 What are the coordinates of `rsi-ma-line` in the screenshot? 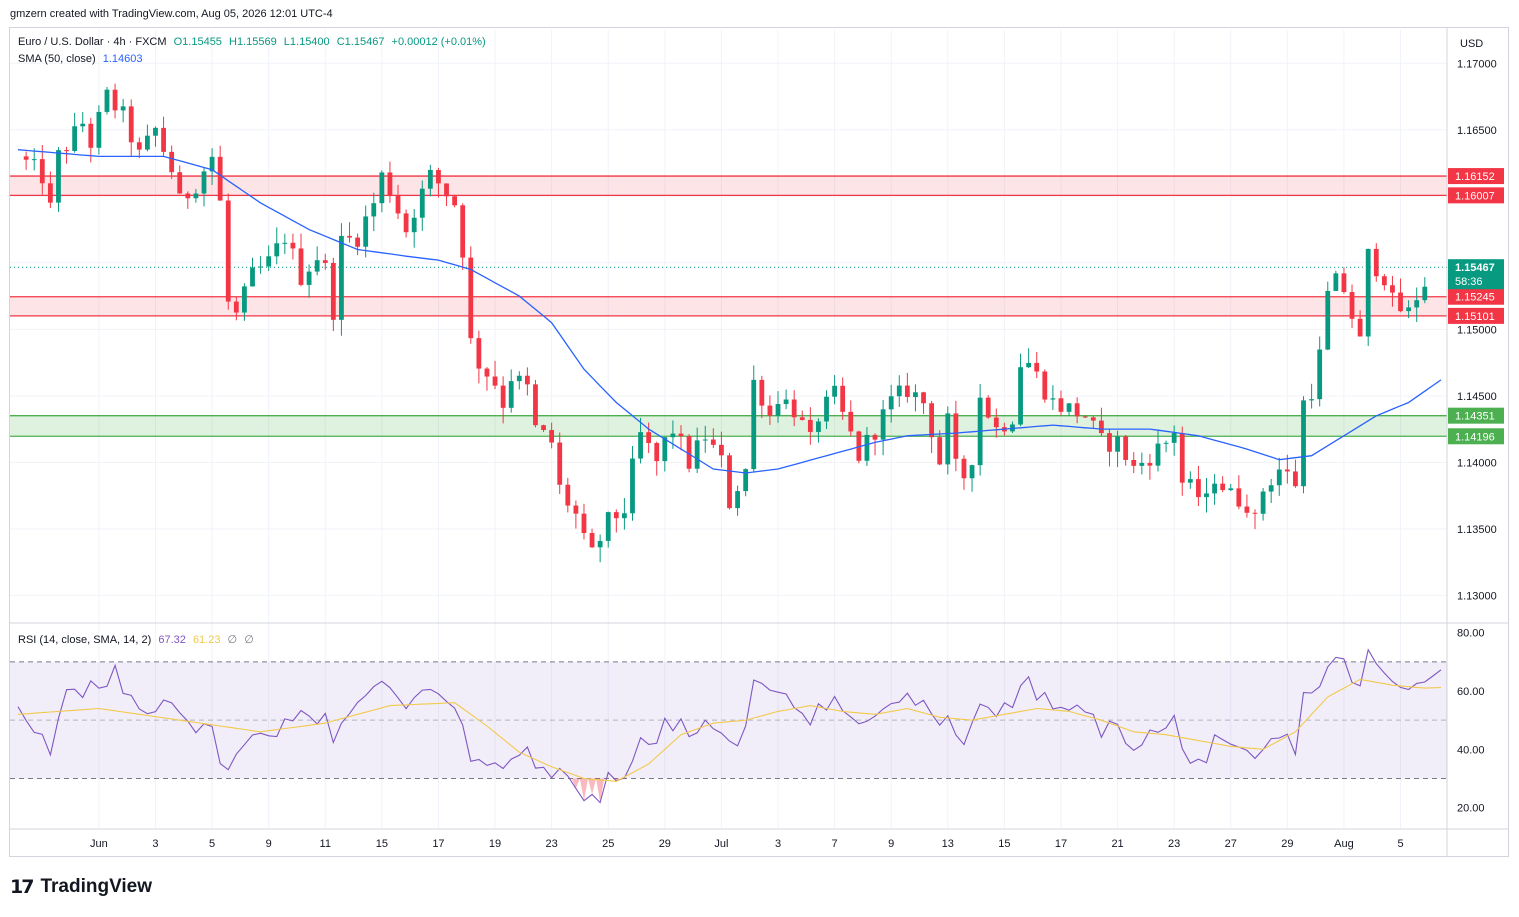 It's located at (729, 730).